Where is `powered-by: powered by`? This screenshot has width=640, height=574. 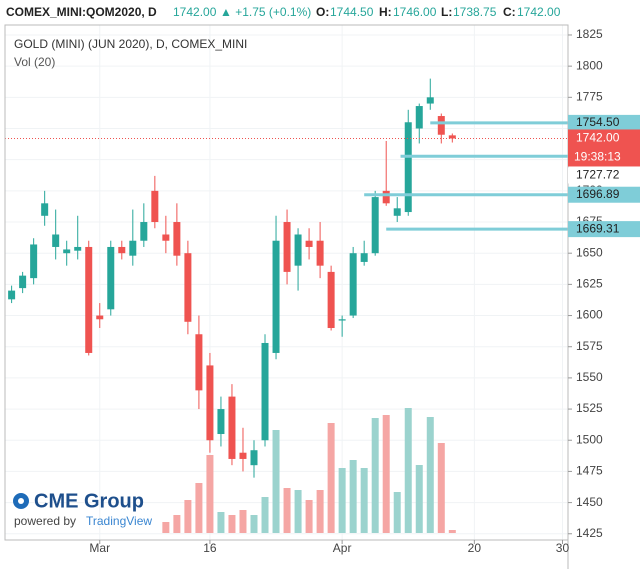 powered-by: powered by is located at coordinates (45, 521).